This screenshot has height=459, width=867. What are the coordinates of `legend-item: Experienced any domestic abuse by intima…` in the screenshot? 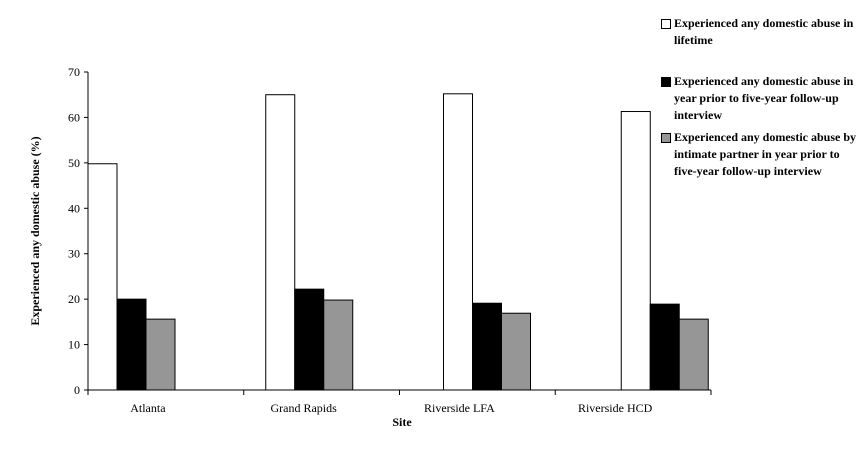 It's located at (761, 154).